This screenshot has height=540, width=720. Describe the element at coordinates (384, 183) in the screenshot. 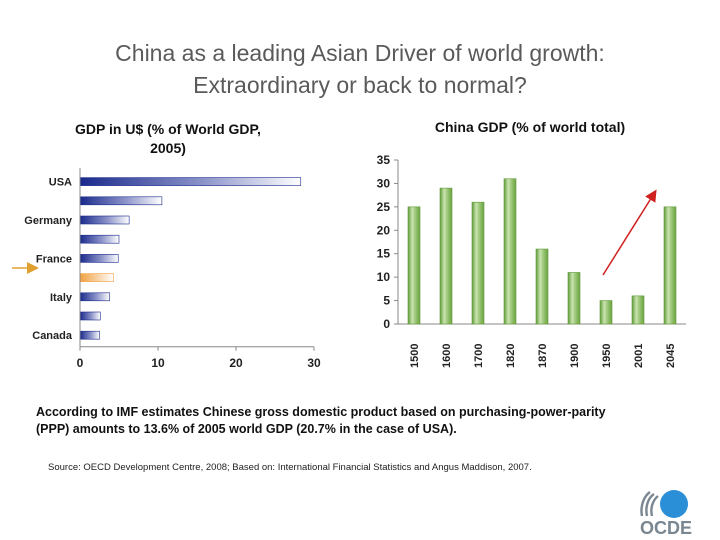

I see `right-y-tick-label-6: 30` at that location.